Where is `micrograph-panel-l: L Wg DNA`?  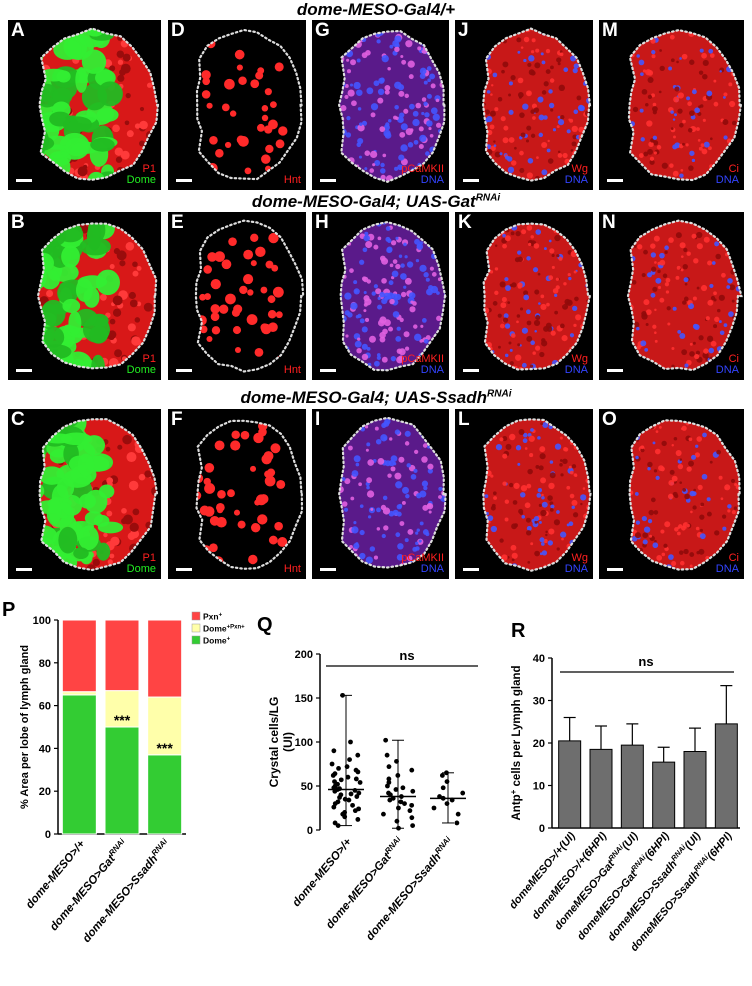
micrograph-panel-l: L Wg DNA is located at coordinates (524, 494).